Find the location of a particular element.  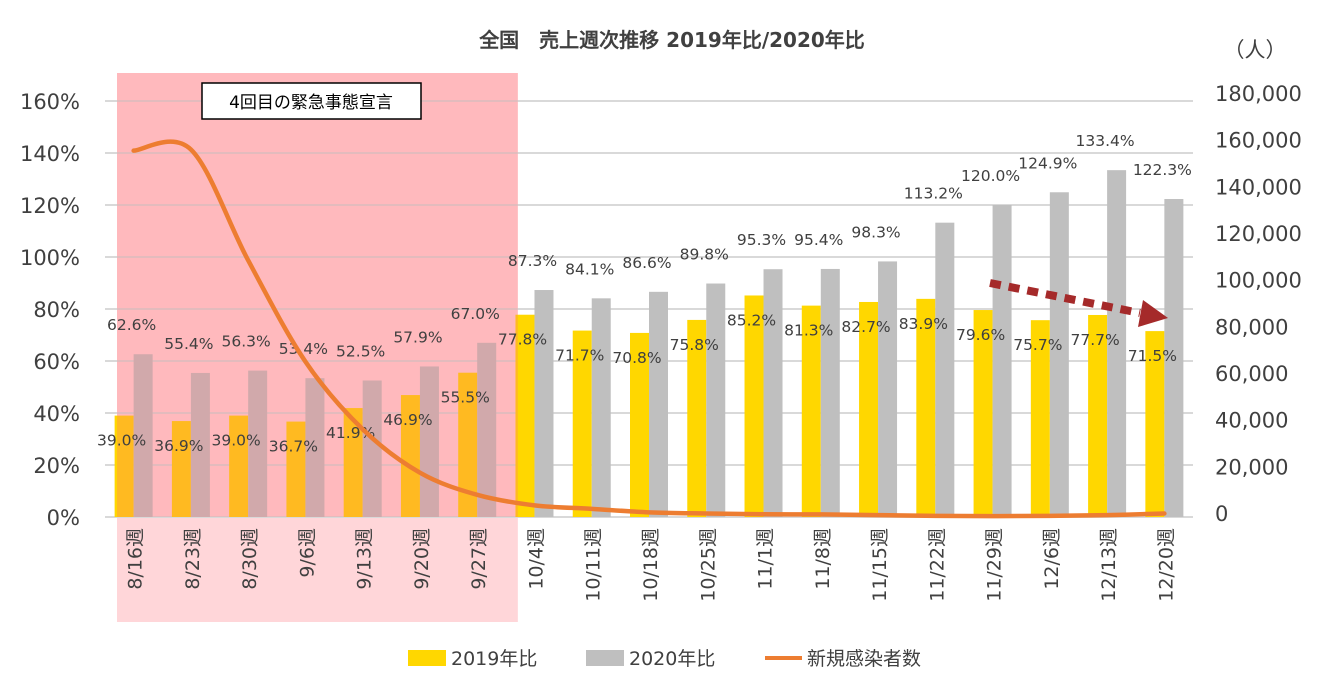

trend-arrow is located at coordinates (1078, 303).